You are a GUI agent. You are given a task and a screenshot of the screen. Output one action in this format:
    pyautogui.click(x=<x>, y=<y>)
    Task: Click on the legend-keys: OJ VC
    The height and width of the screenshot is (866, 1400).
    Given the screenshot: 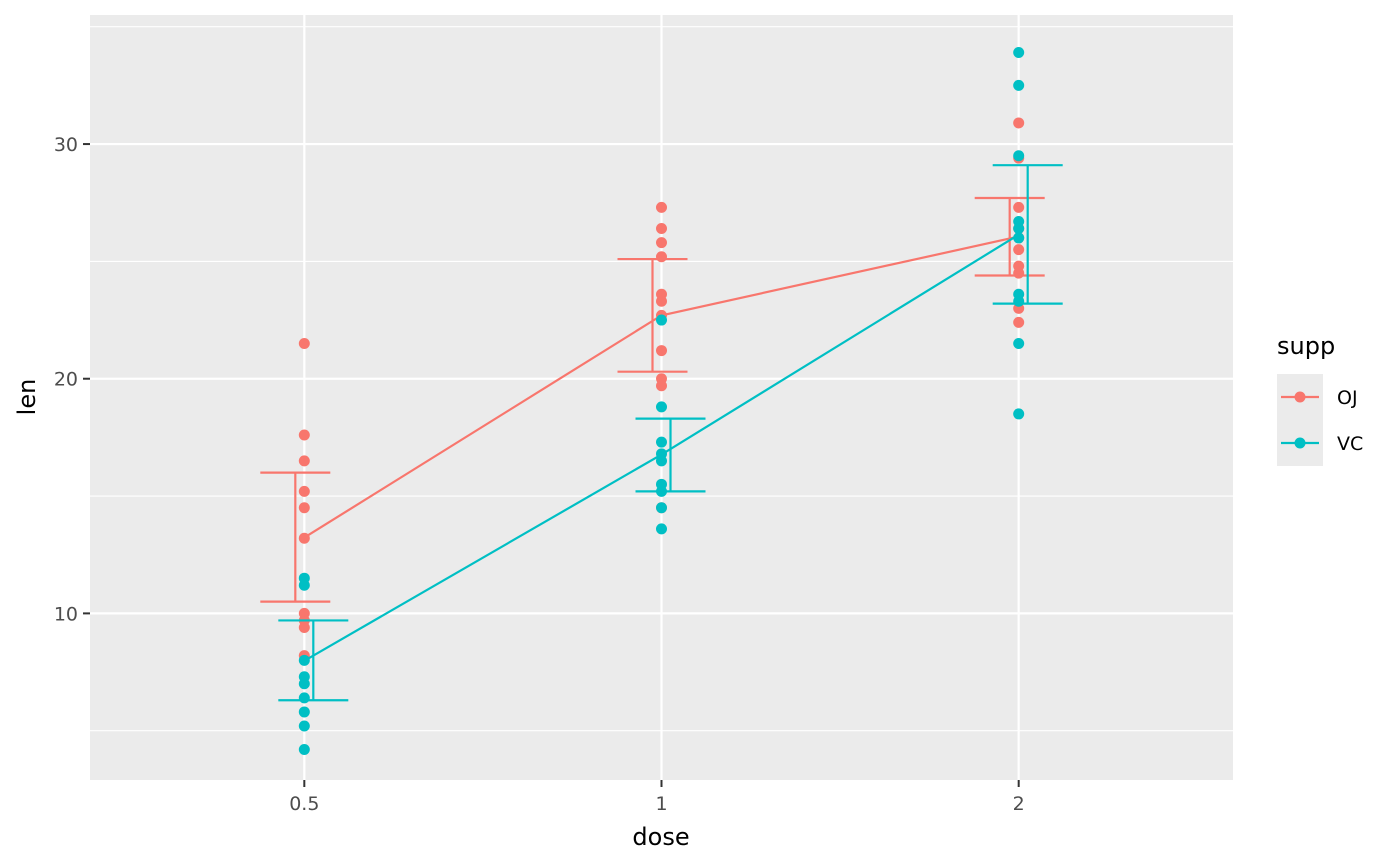 What is the action you would take?
    pyautogui.click(x=1320, y=420)
    